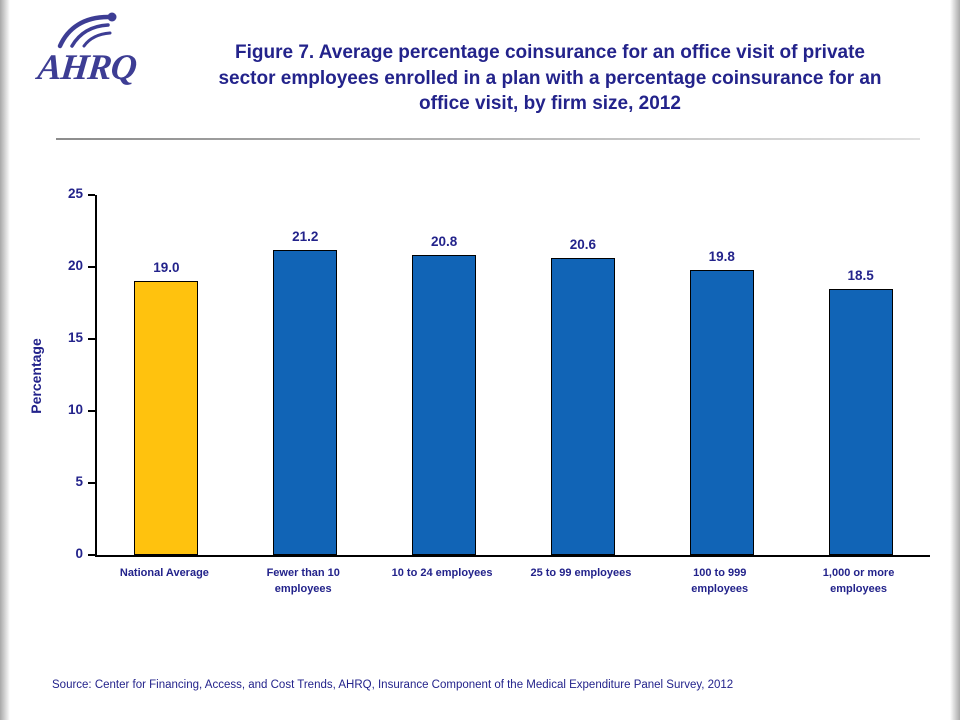 Image resolution: width=960 pixels, height=720 pixels. Describe the element at coordinates (36, 376) in the screenshot. I see `y-axis-title: Percentage` at that location.